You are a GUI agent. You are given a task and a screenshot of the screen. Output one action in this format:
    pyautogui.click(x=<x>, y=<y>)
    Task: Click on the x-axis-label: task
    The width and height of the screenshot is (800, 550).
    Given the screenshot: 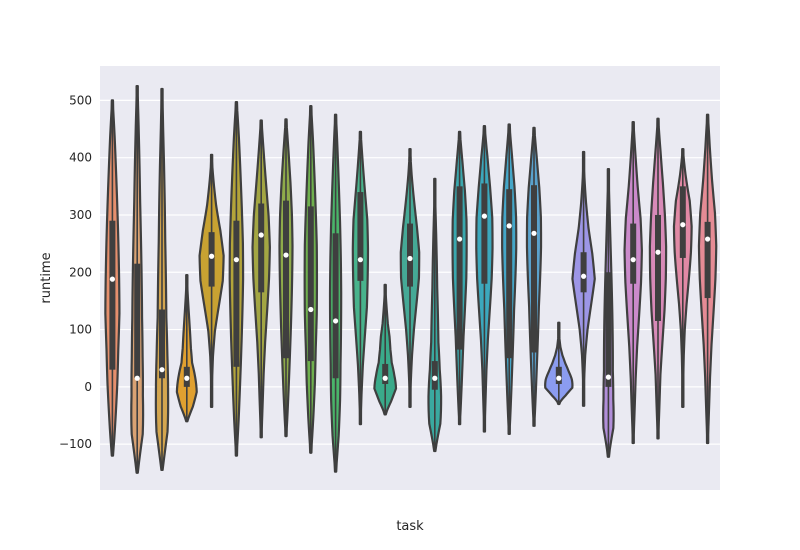 What is the action you would take?
    pyautogui.click(x=410, y=526)
    